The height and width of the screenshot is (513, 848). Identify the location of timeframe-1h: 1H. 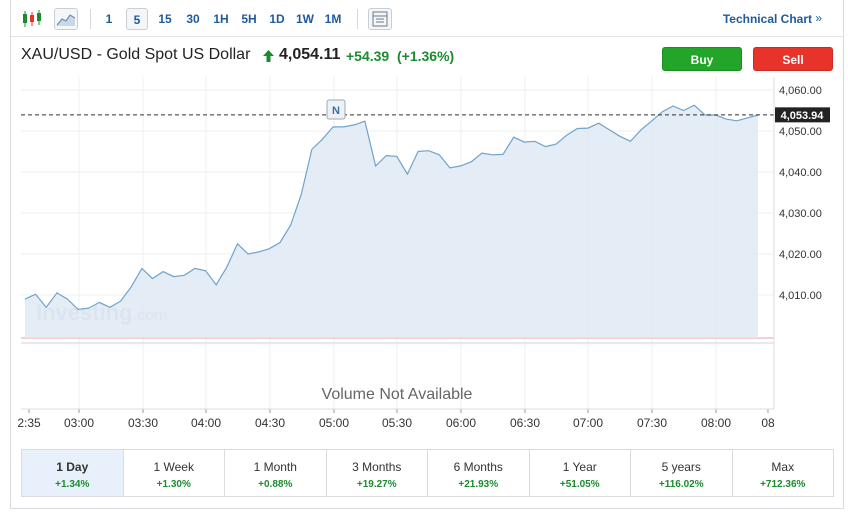
(221, 19).